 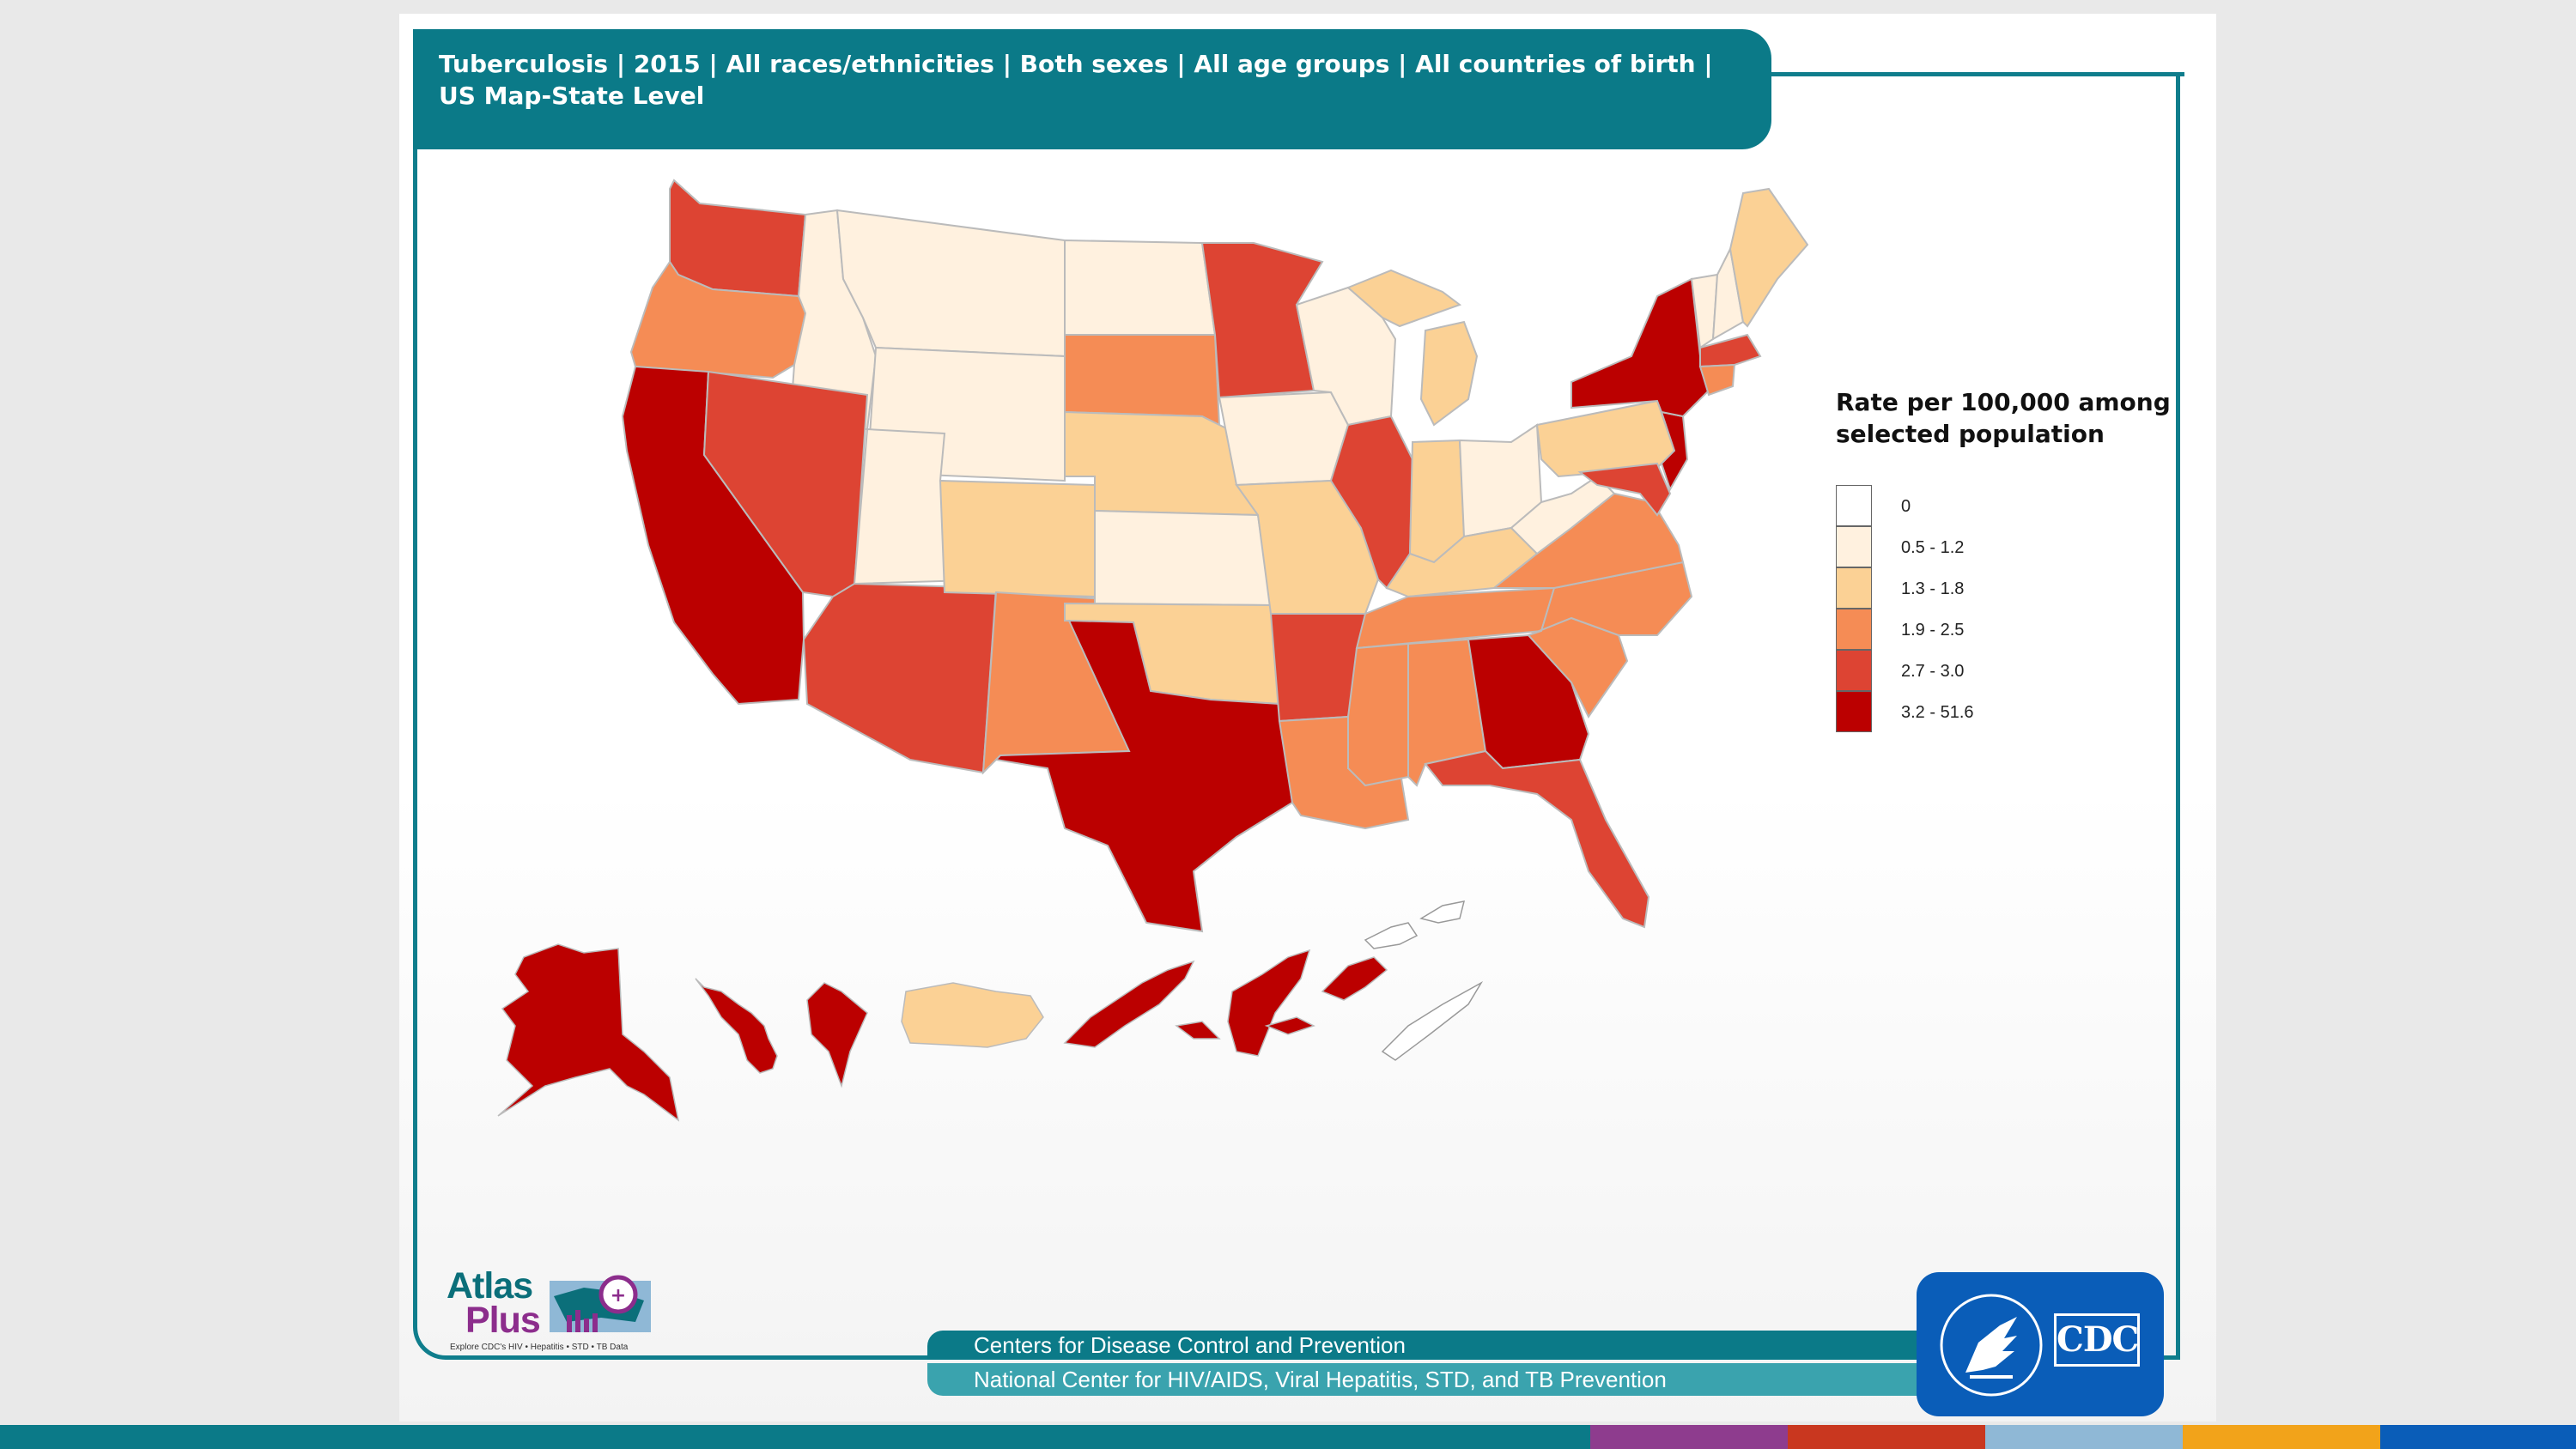 What do you see at coordinates (1144, 776) in the screenshot?
I see `state-texas` at bounding box center [1144, 776].